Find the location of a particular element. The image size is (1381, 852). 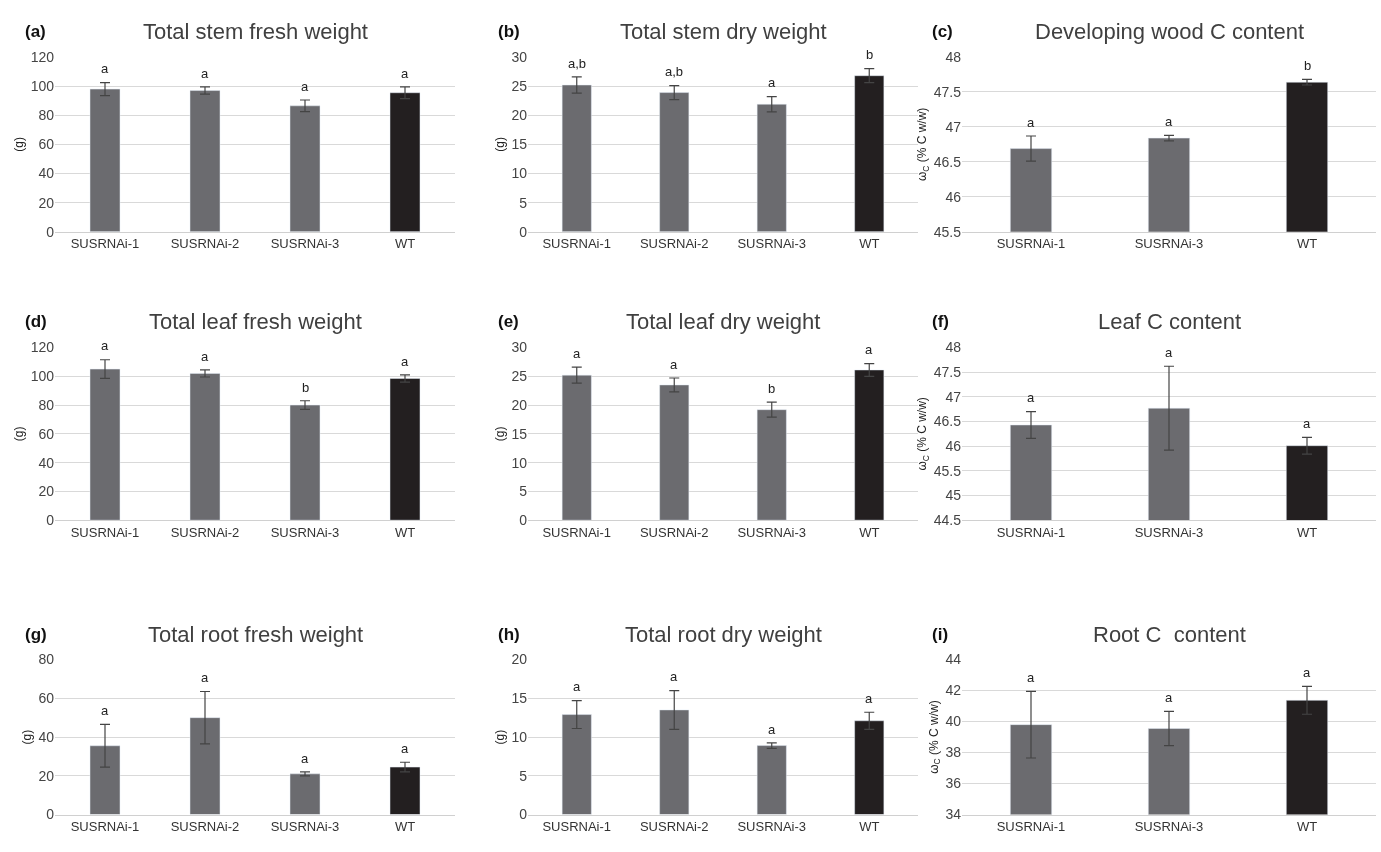

y-tick-label: 42 is located at coordinates (953, 690).